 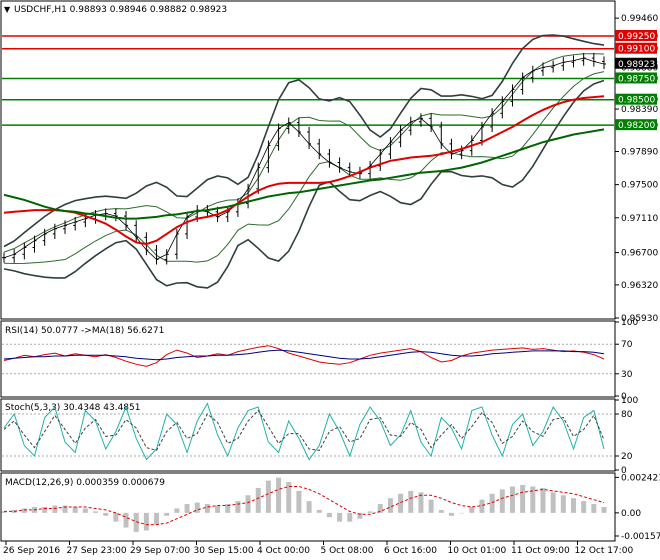 I want to click on time-tick-label: 27 Sep 23:00, so click(x=97, y=551).